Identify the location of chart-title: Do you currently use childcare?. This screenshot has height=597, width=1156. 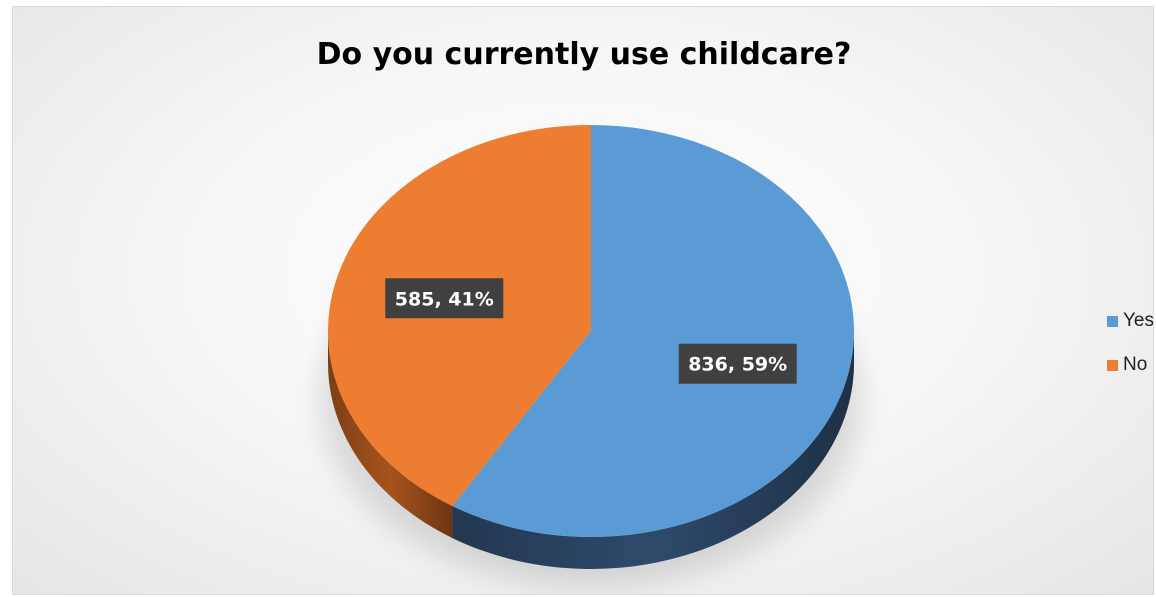
(584, 54).